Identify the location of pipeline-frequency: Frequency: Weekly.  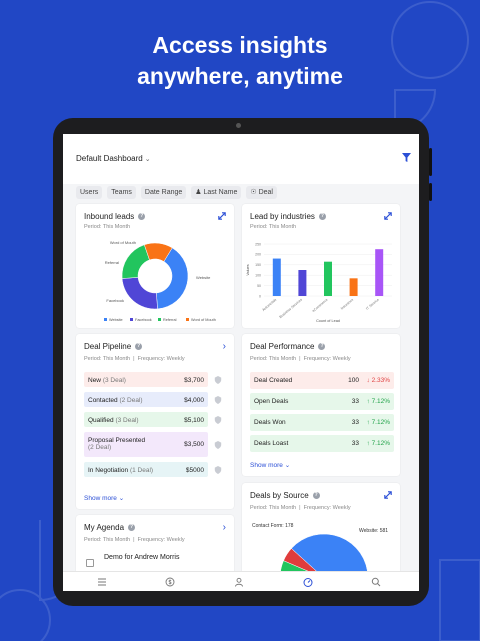
(161, 359).